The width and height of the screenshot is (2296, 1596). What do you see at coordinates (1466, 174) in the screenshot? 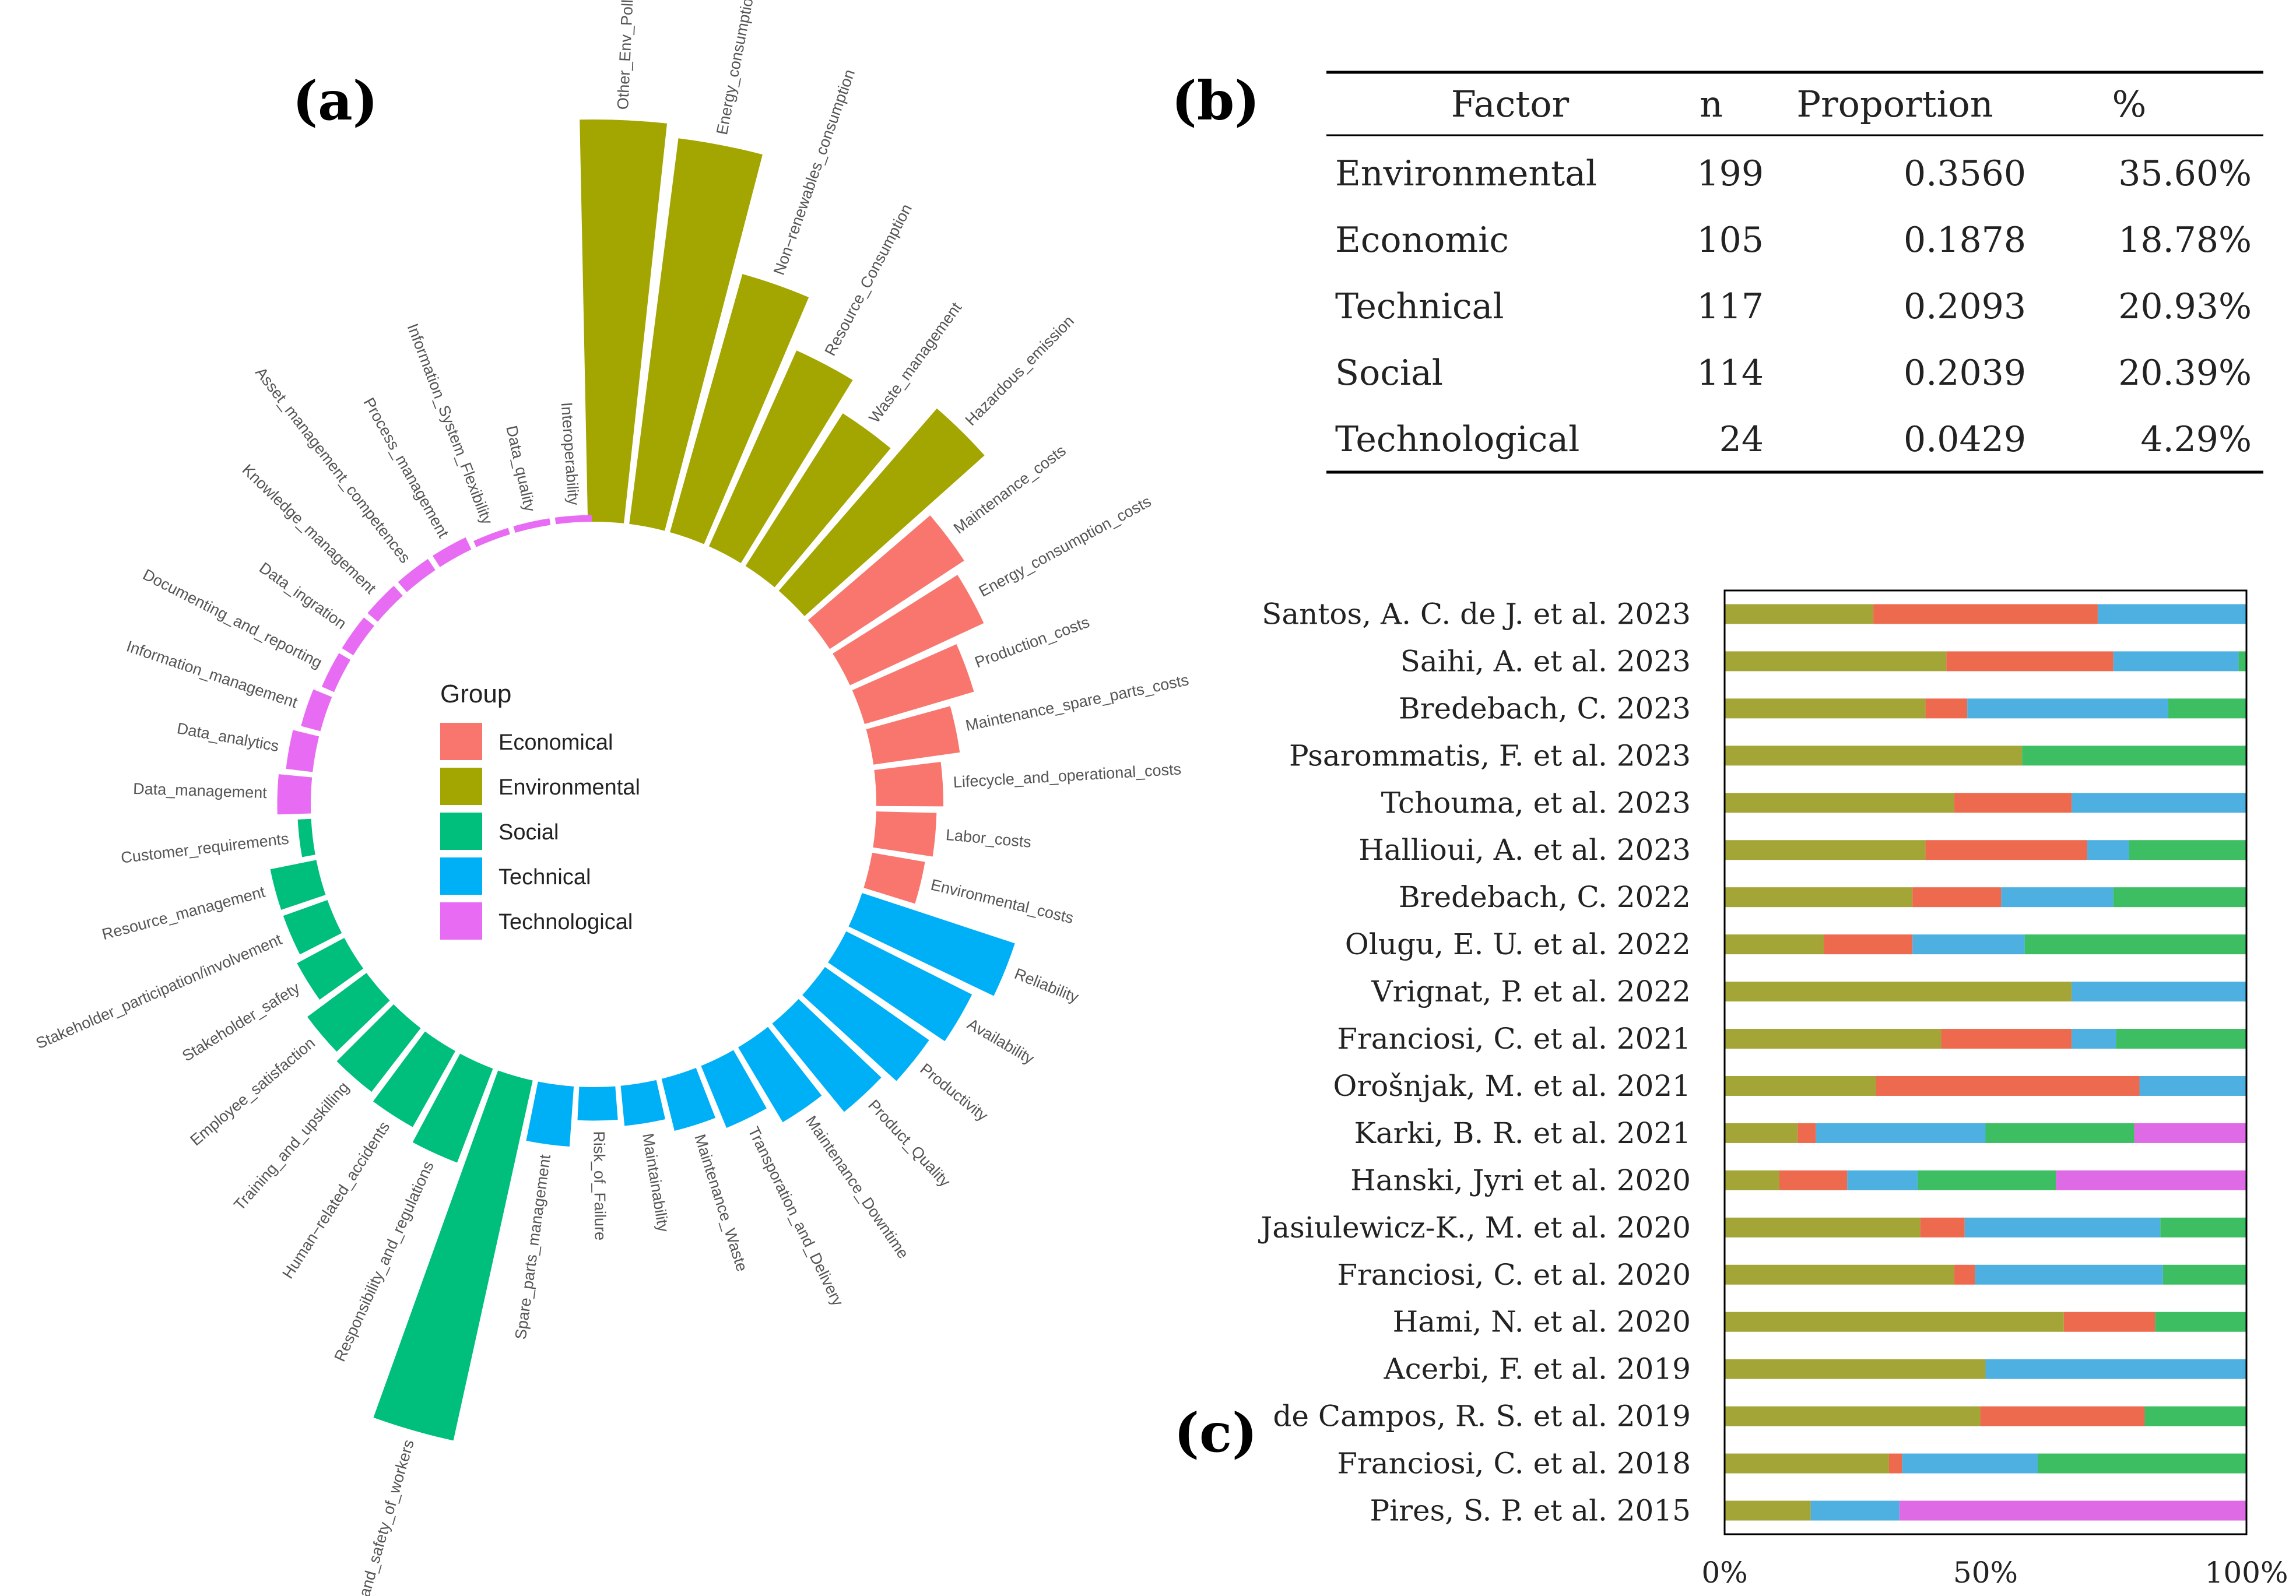
I see `table-cell: Environmental` at bounding box center [1466, 174].